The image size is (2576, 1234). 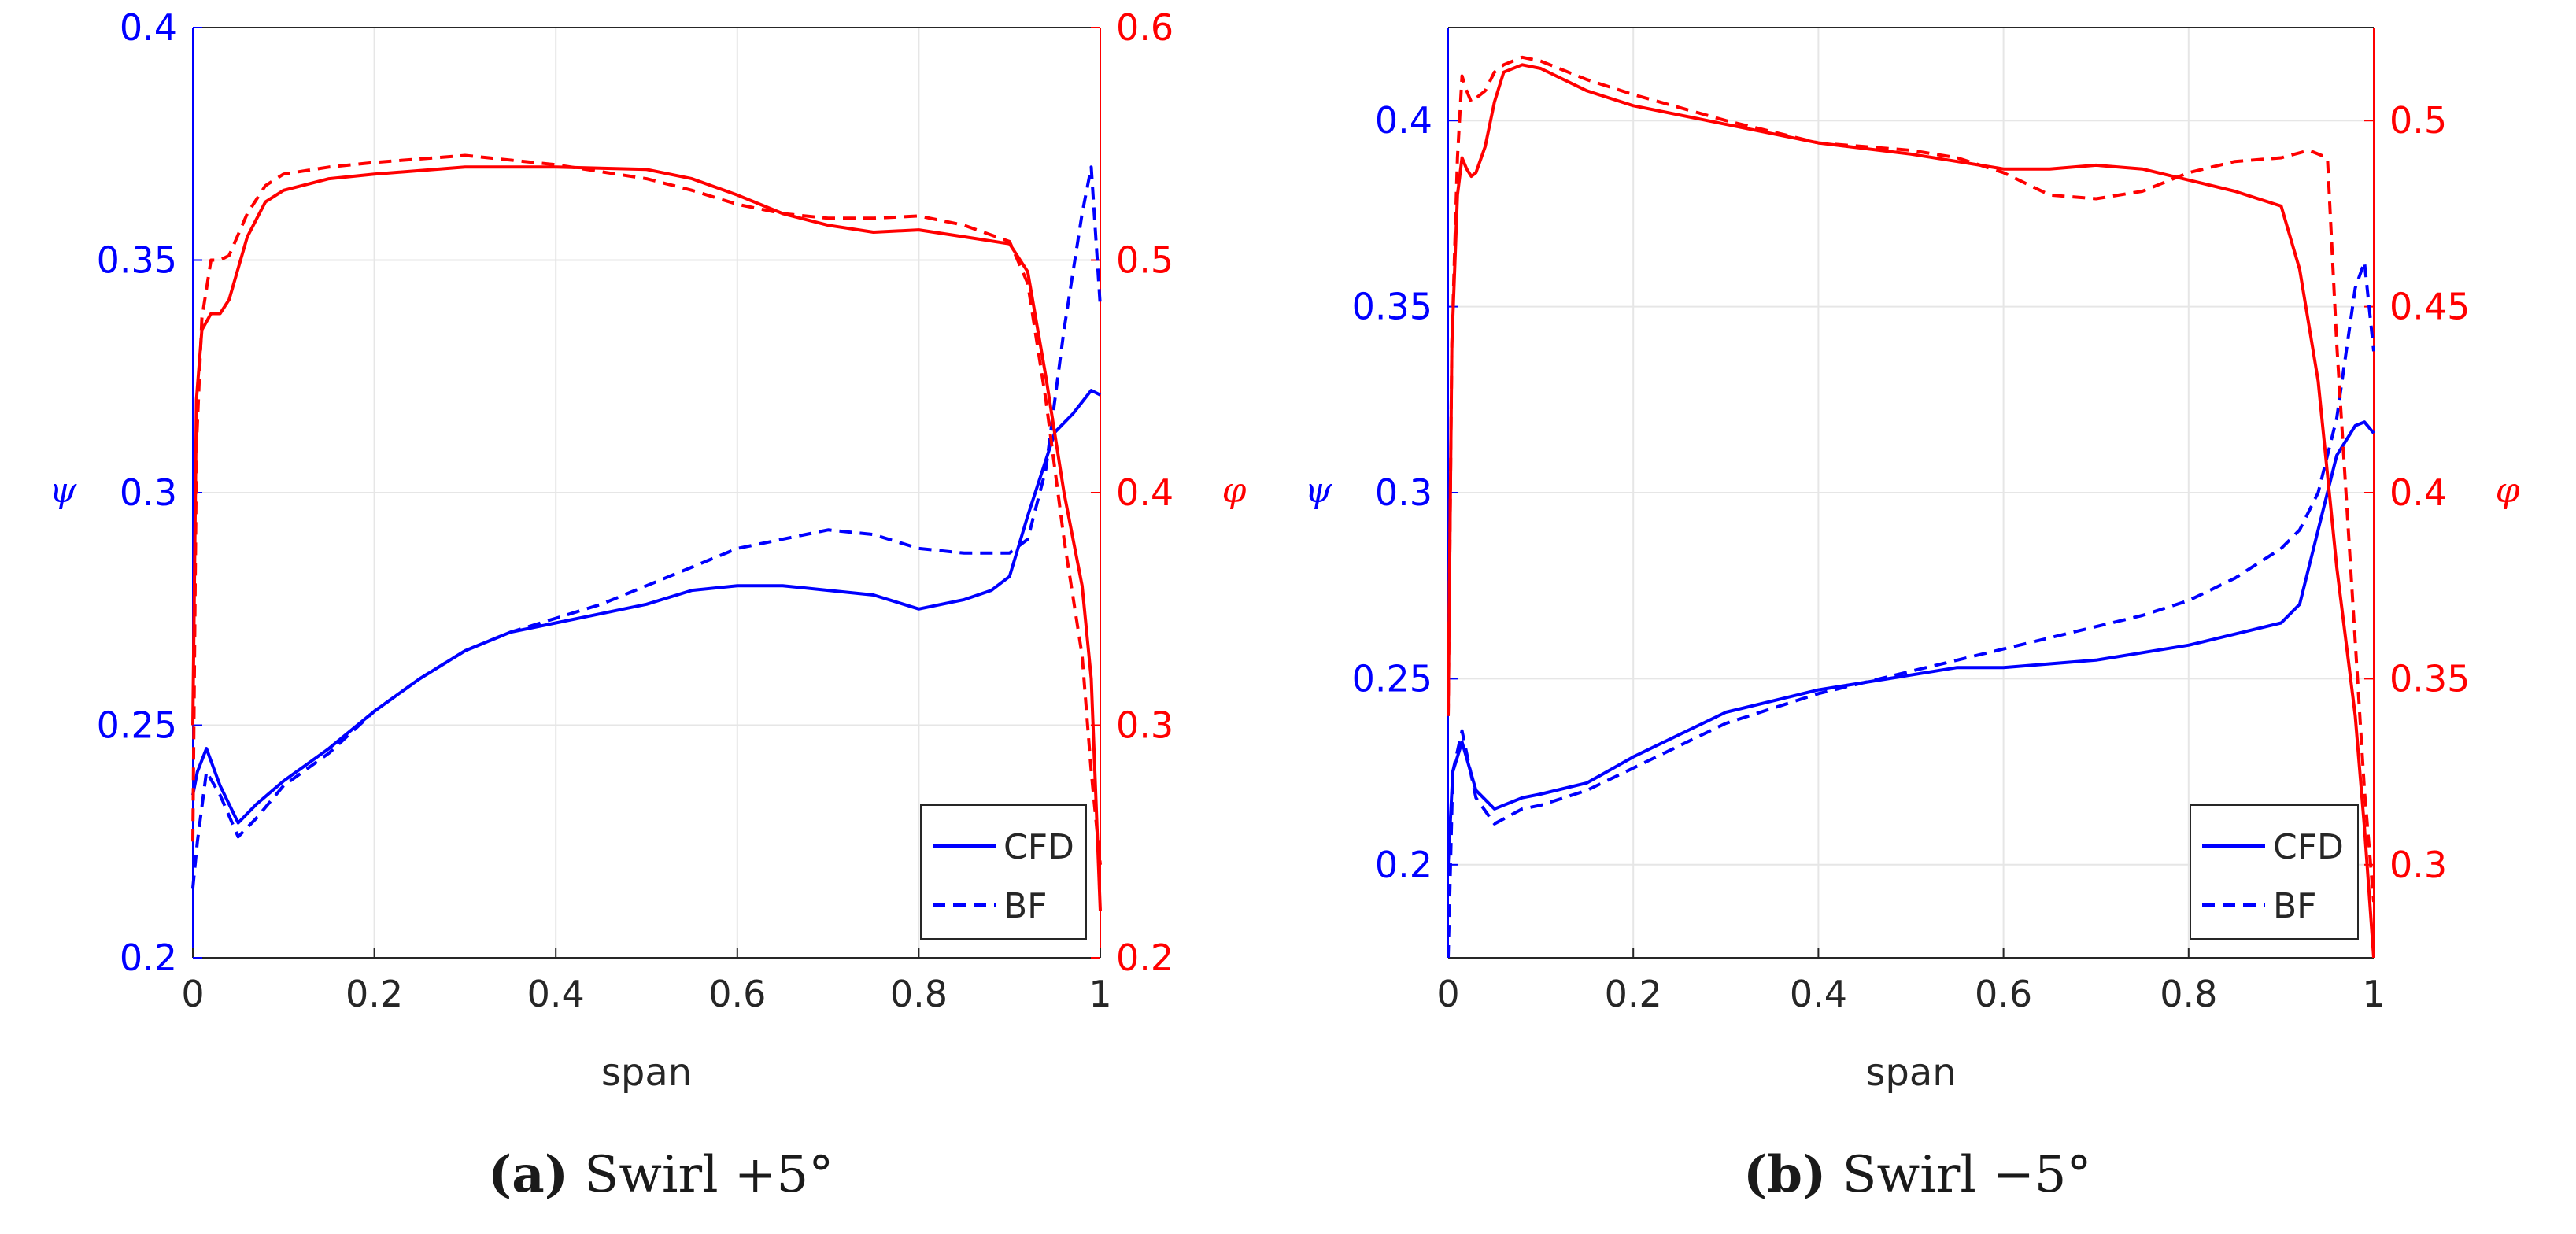 I want to click on caption-b: (b) Swirl −5°, so click(x=1918, y=1184).